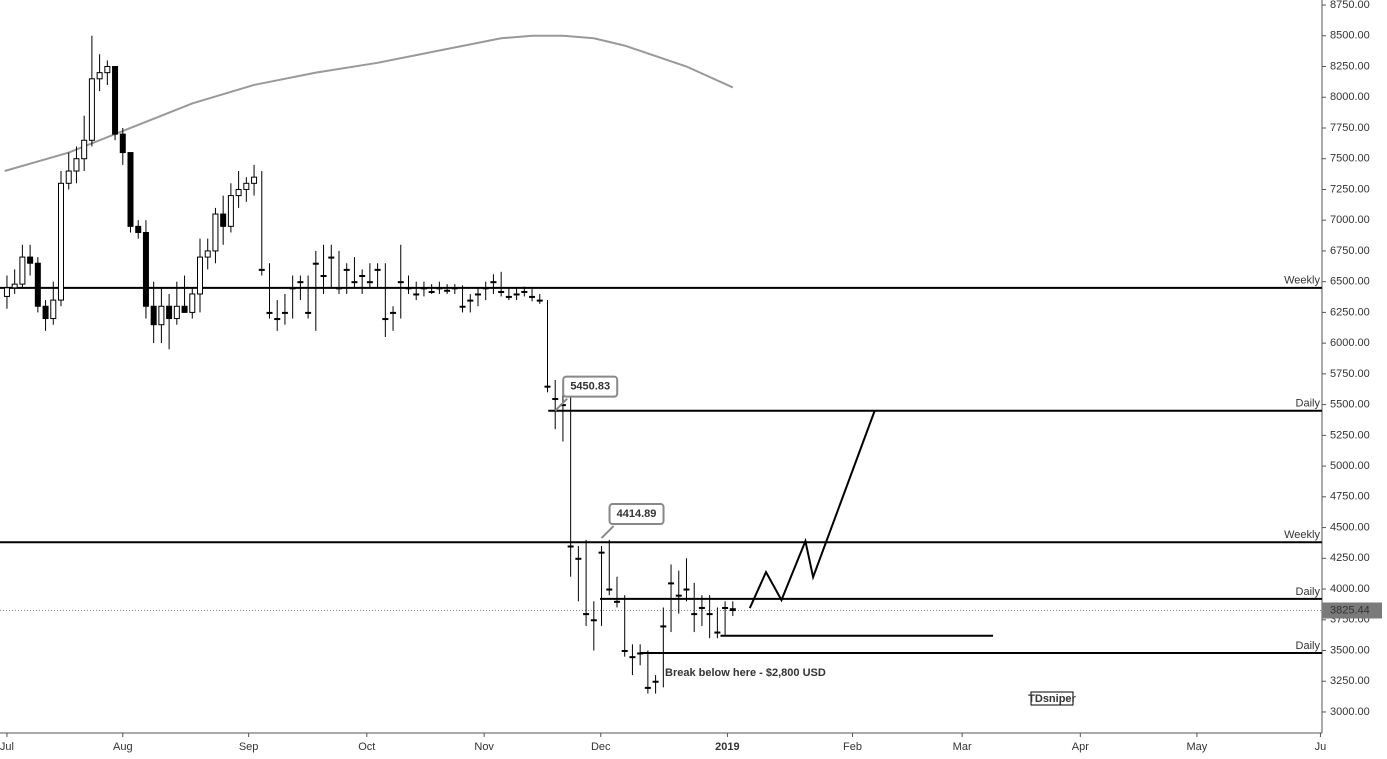 This screenshot has width=1387, height=759. I want to click on x-tick-label: May, so click(1197, 747).